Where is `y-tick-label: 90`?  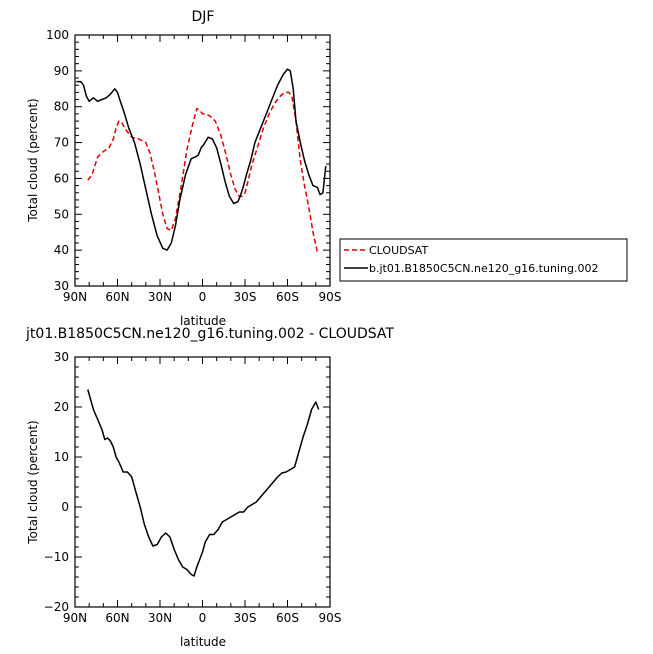 y-tick-label: 90 is located at coordinates (61, 71).